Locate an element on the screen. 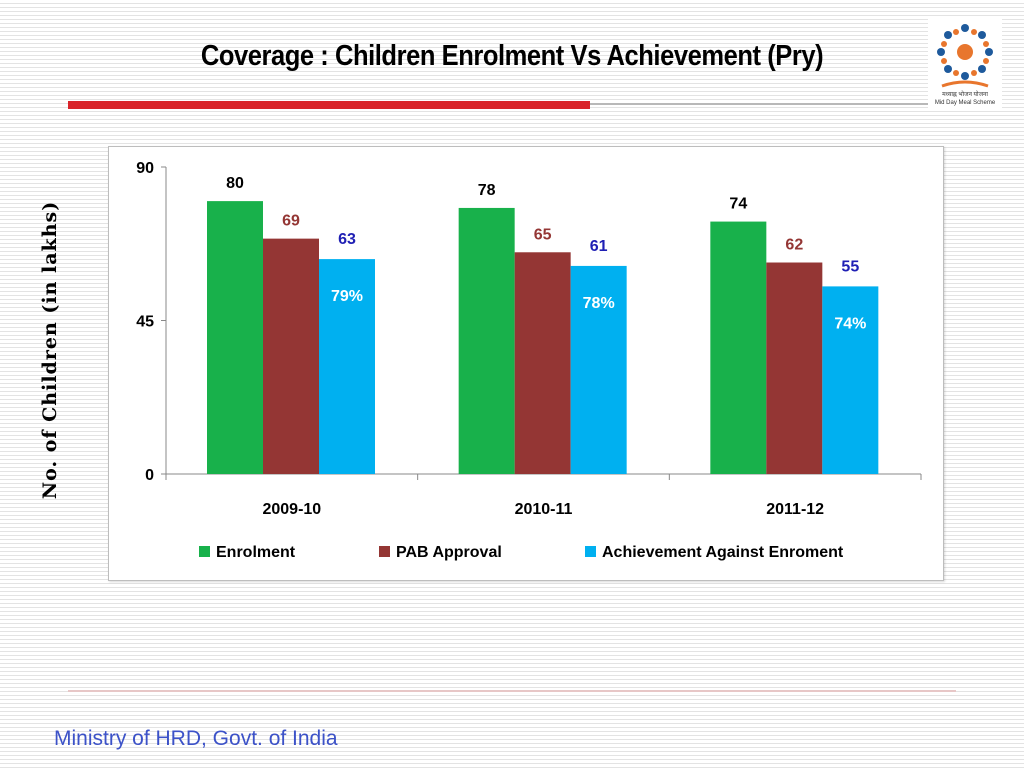 This screenshot has width=1024, height=768. y-tick-label: 90 is located at coordinates (145, 168).